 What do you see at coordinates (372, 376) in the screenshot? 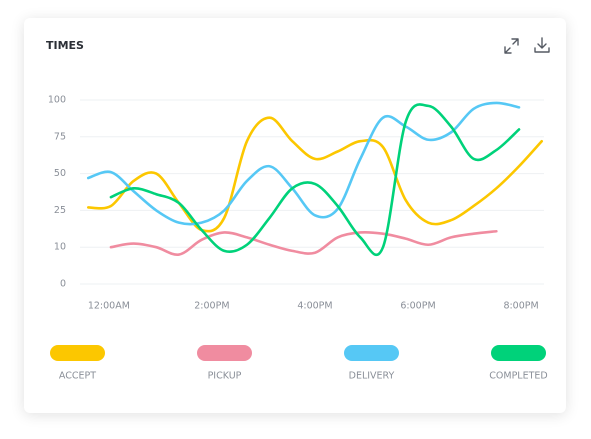
I see `legend-label: DELIVERY` at bounding box center [372, 376].